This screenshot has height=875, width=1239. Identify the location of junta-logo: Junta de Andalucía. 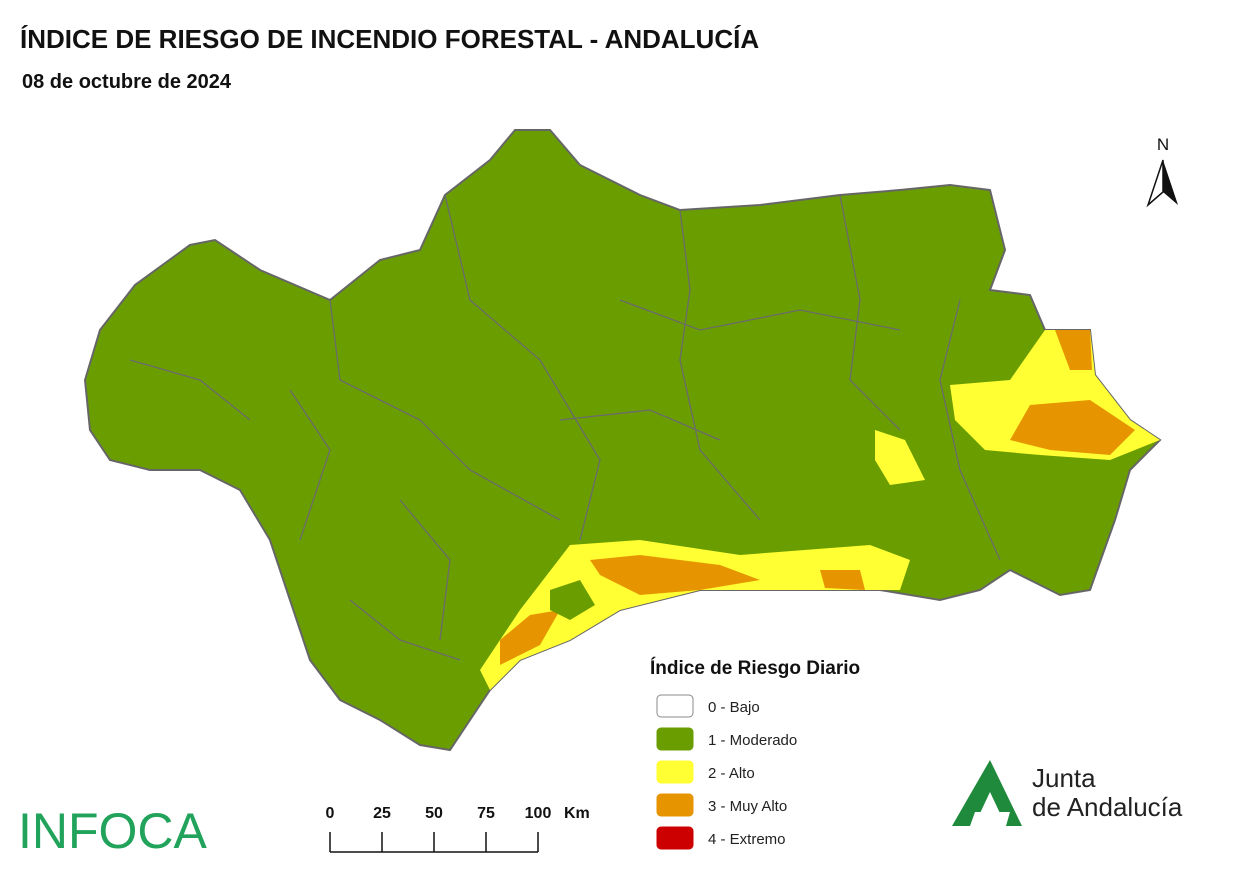
(1067, 793).